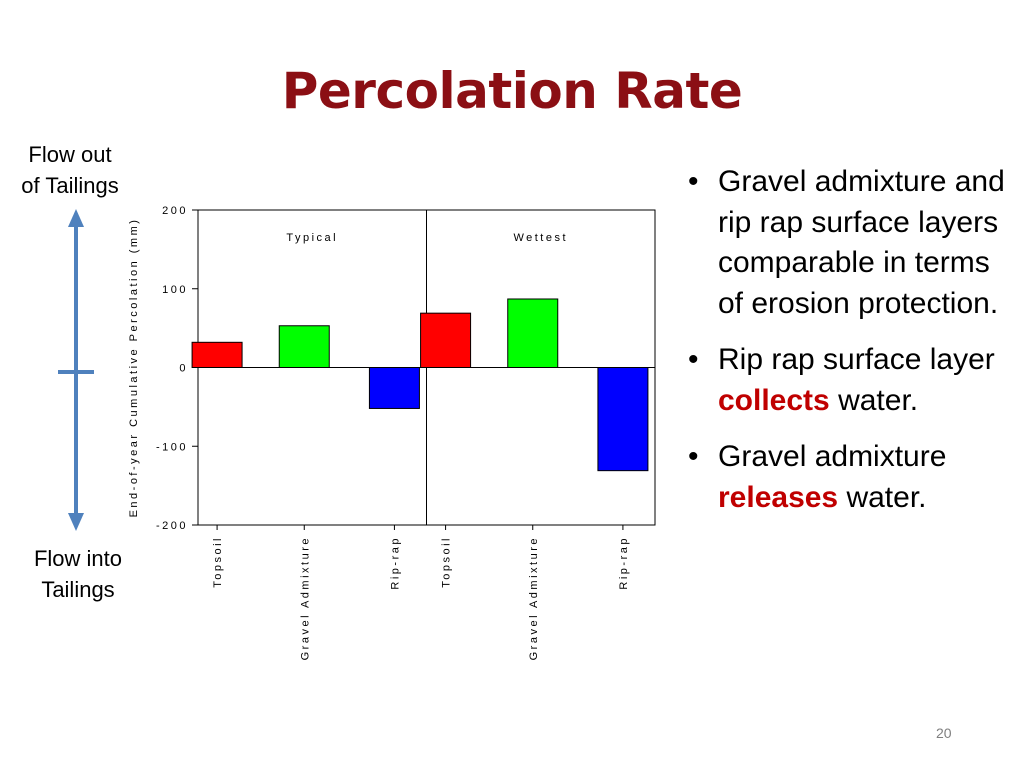 The image size is (1024, 768). What do you see at coordinates (172, 526) in the screenshot?
I see `y-tick-label: -200` at bounding box center [172, 526].